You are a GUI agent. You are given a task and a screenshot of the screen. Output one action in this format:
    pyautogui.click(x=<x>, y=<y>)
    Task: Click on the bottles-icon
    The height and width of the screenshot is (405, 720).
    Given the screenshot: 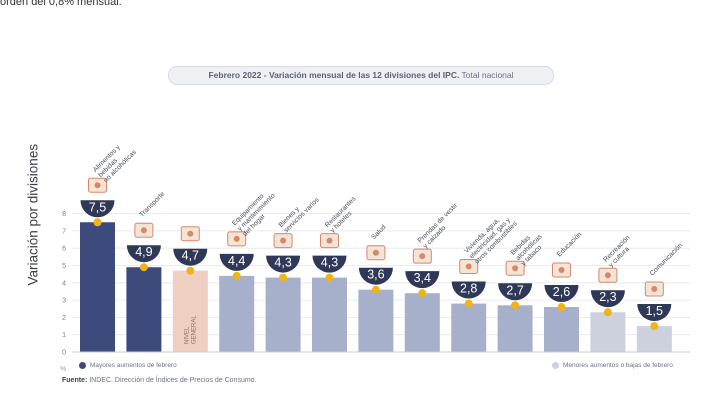 What is the action you would take?
    pyautogui.click(x=283, y=241)
    